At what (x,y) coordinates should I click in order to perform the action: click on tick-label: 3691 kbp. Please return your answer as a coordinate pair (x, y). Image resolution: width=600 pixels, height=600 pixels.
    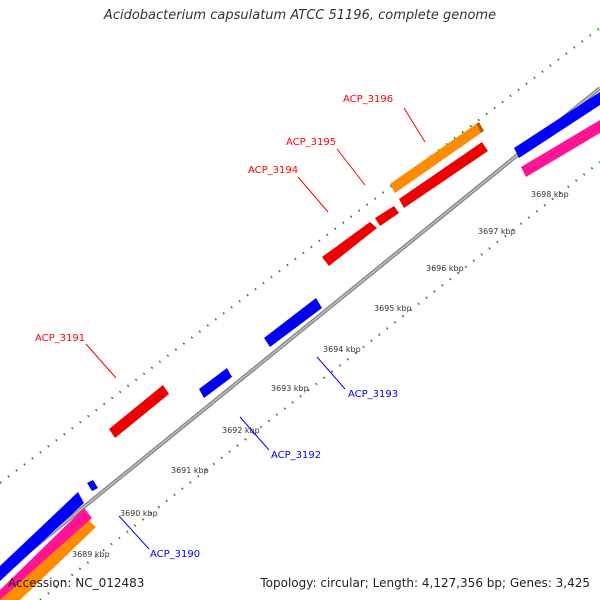
    Looking at the image, I should click on (190, 470).